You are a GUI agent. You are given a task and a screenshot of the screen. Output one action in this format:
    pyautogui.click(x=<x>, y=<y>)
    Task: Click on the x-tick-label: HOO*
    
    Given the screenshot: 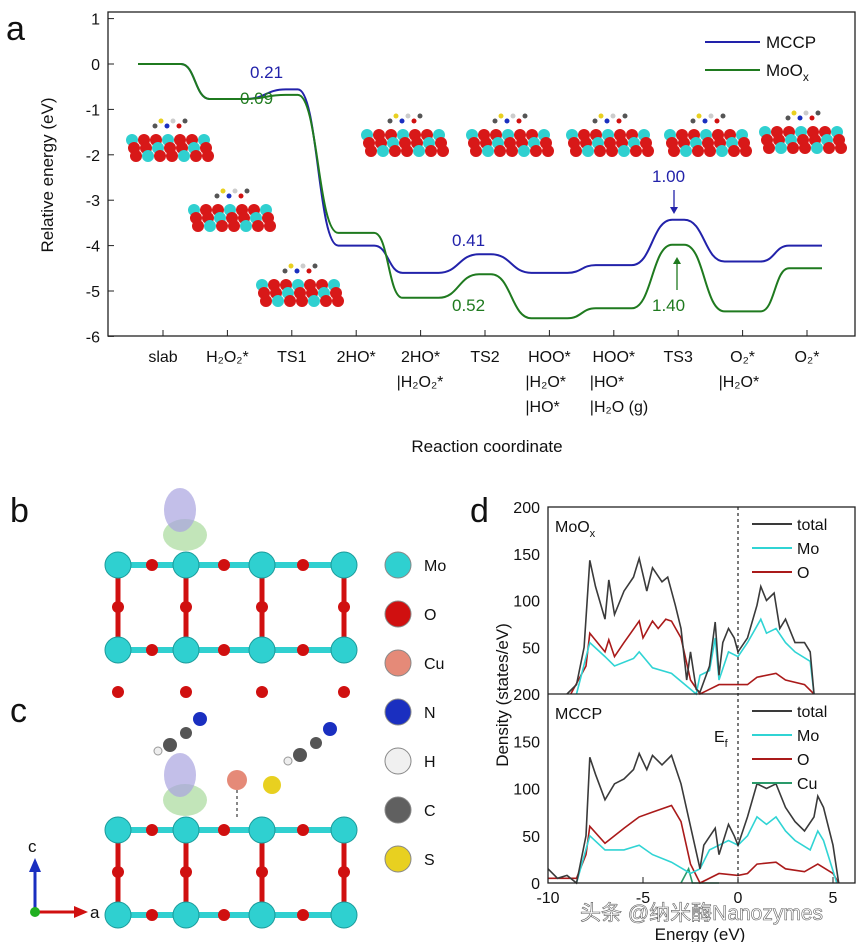 What is the action you would take?
    pyautogui.click(x=549, y=357)
    